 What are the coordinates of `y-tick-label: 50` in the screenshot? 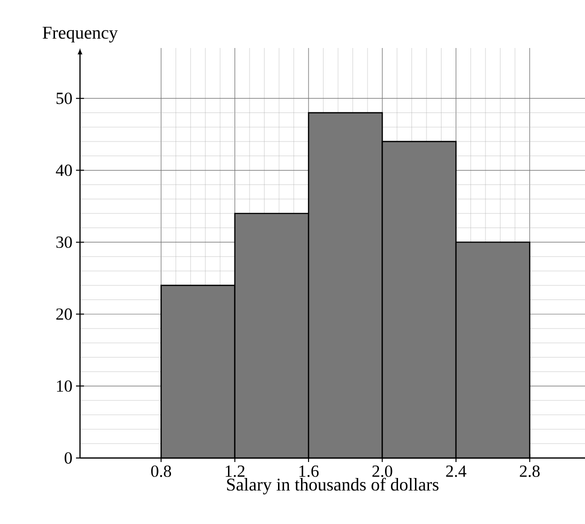 It's located at (64, 98).